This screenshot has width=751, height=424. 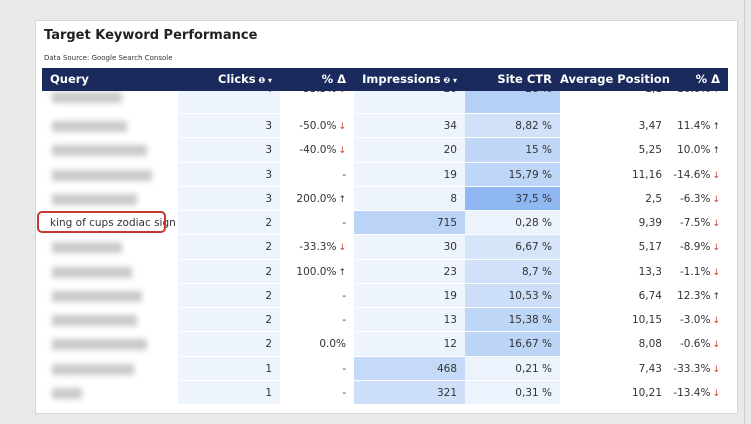 What do you see at coordinates (448, 80) in the screenshot?
I see `sort-icon: ❷ ▾` at bounding box center [448, 80].